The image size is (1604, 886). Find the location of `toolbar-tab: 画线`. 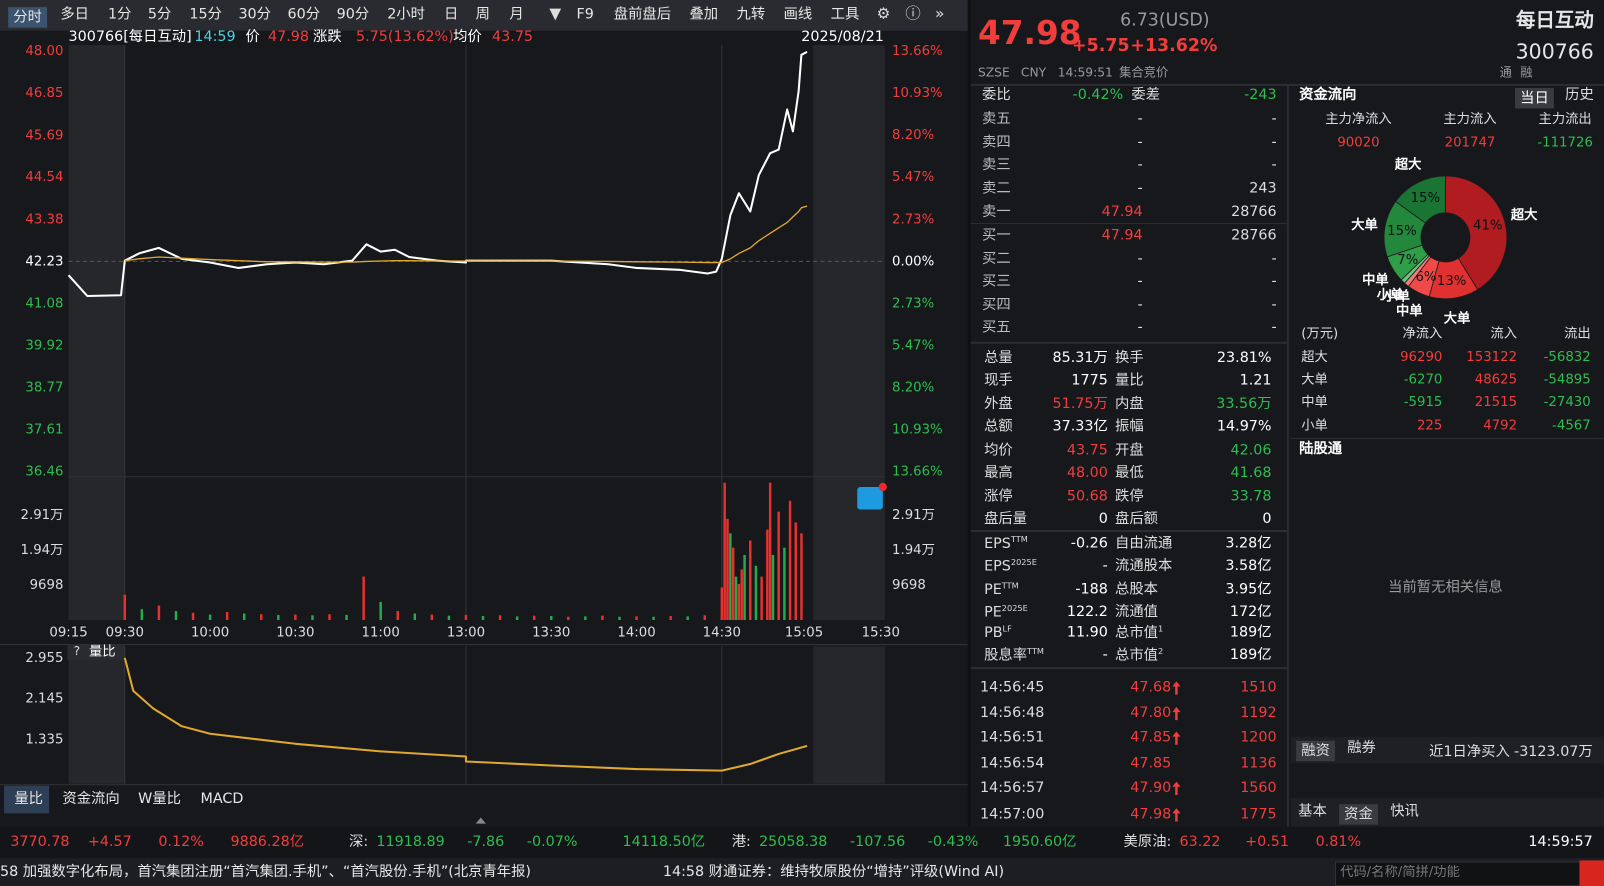

toolbar-tab: 画线 is located at coordinates (798, 14).